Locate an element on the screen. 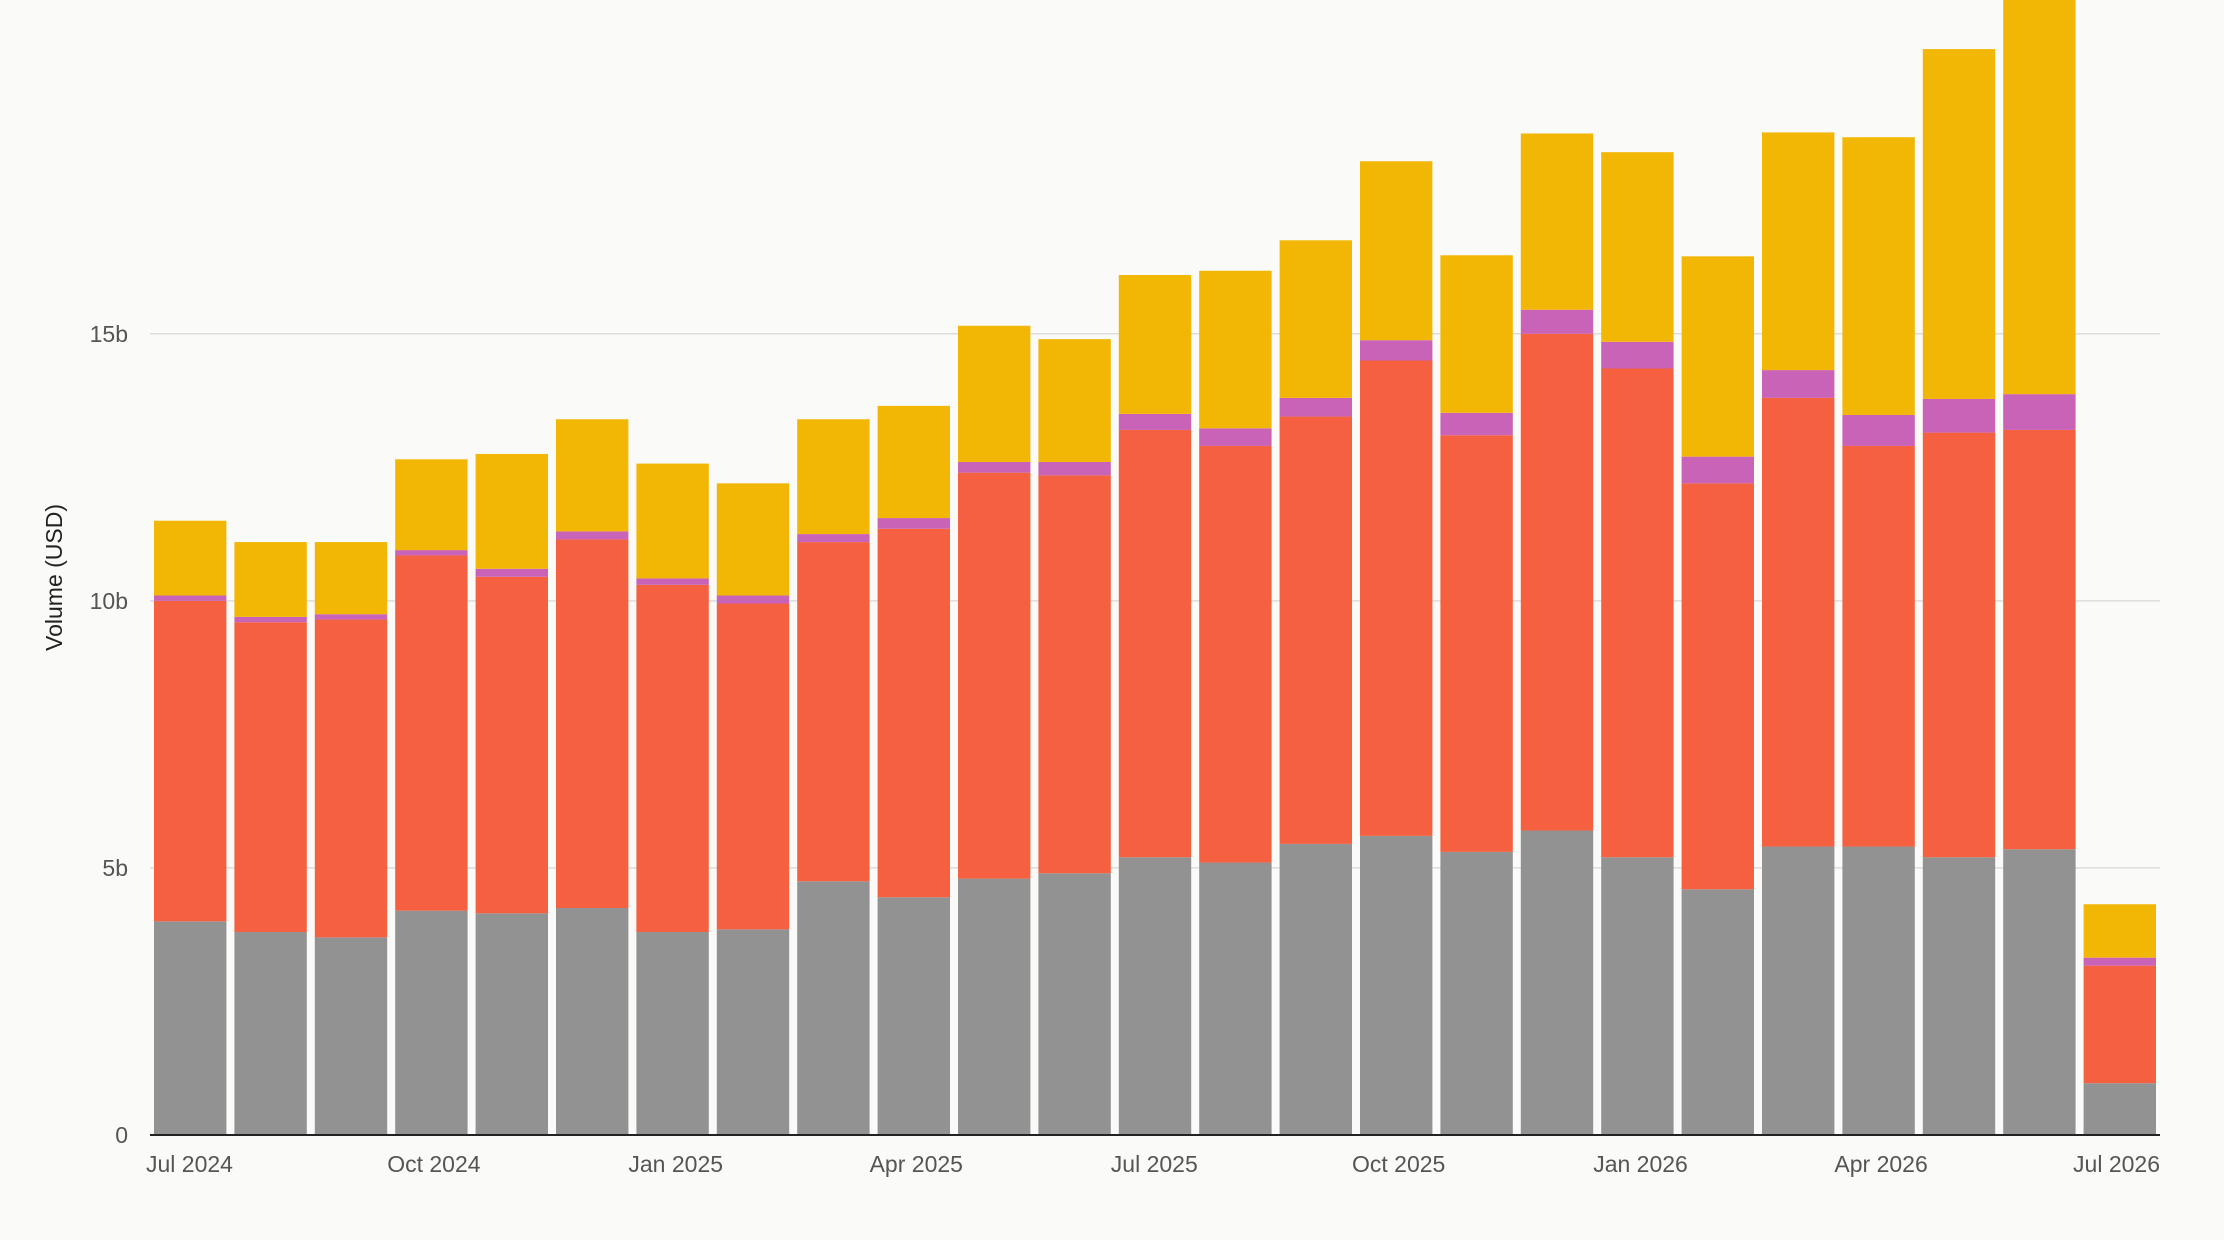  x-tick-label-jan-2025: Jan 2025 is located at coordinates (675, 1164).